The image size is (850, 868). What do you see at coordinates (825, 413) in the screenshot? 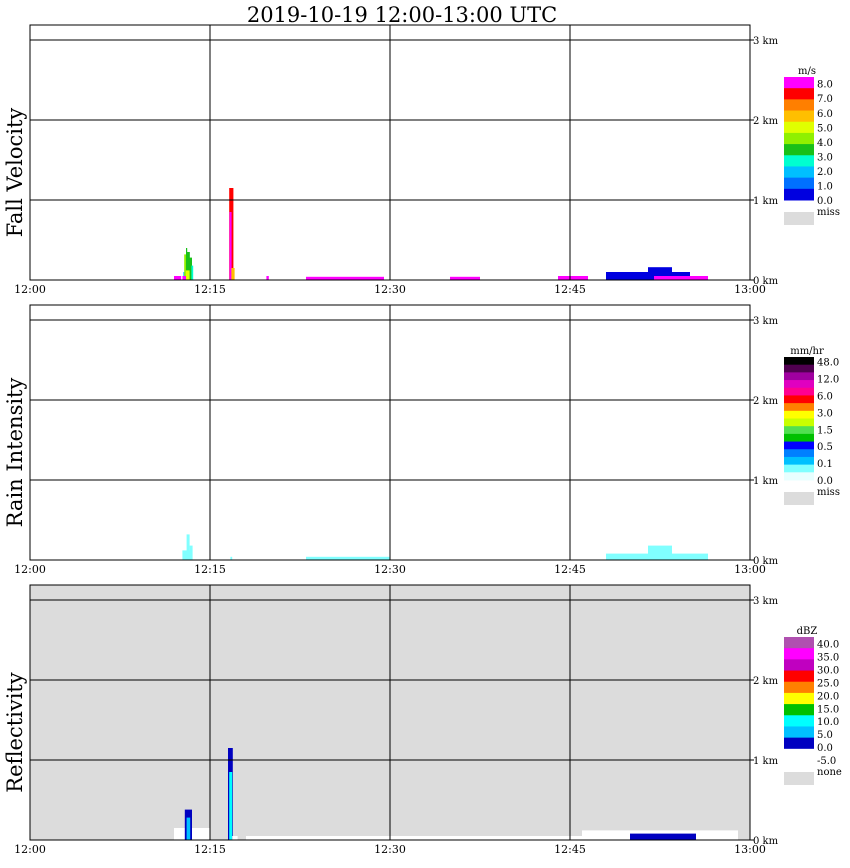
I see `rain-intensity-colorbar-label-3: 3.0` at bounding box center [825, 413].